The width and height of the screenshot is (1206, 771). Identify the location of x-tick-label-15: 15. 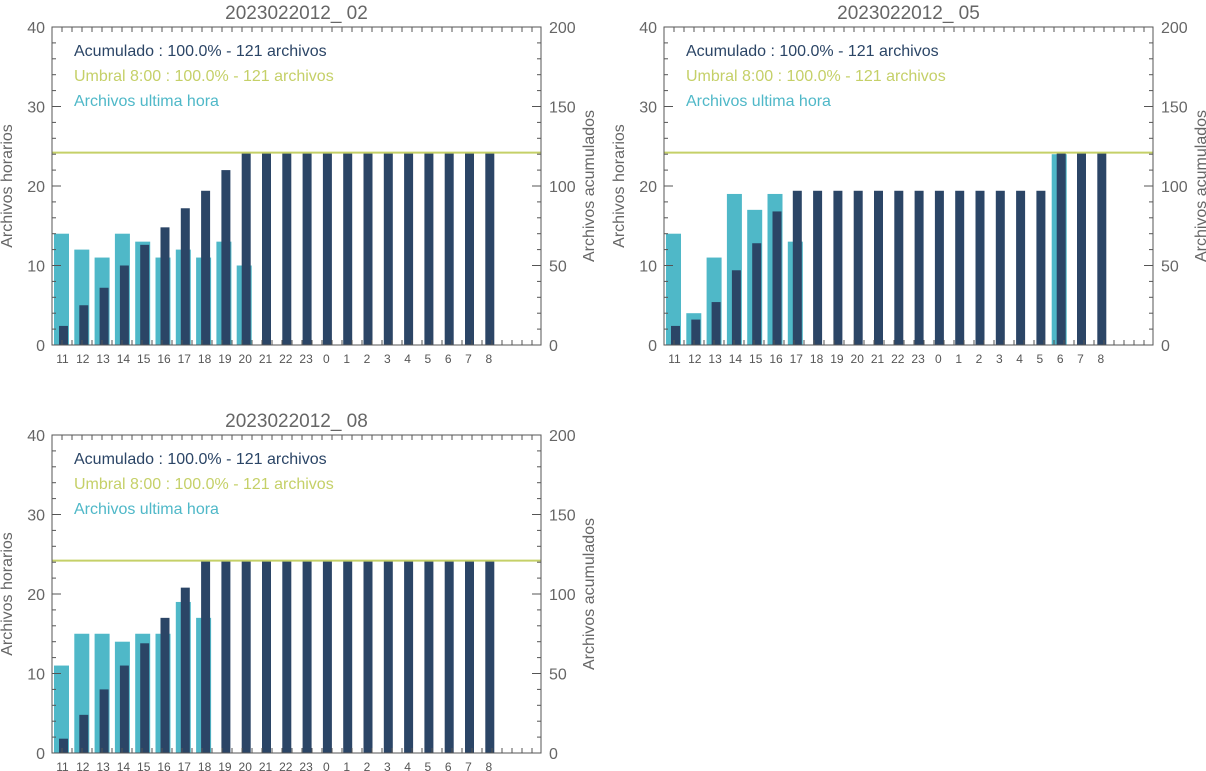
(756, 359).